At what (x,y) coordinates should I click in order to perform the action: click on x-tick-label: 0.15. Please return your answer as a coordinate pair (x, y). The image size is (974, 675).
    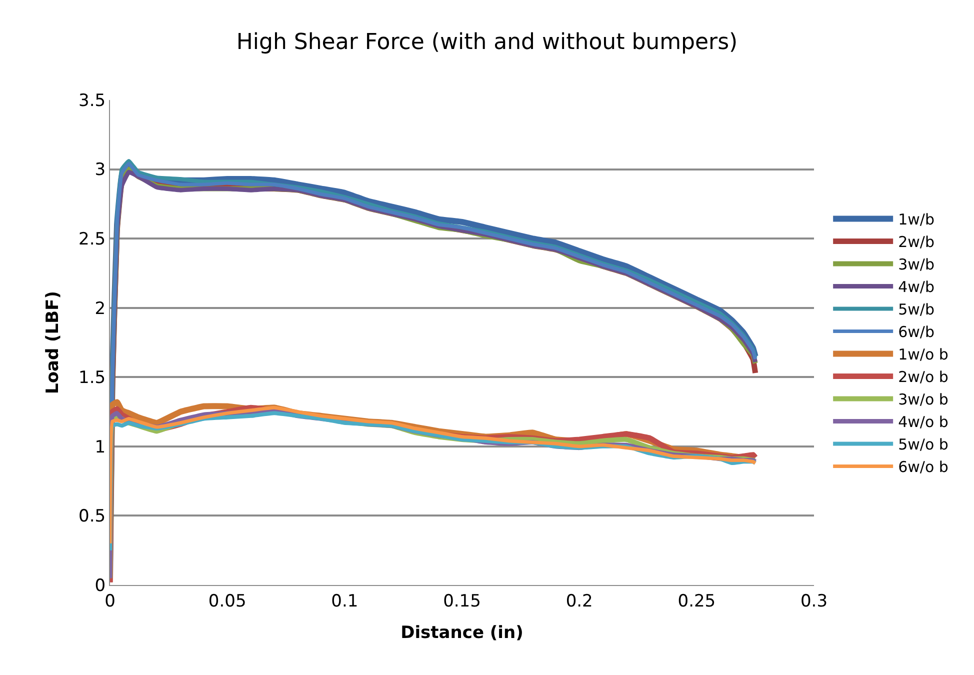
    Looking at the image, I should click on (462, 601).